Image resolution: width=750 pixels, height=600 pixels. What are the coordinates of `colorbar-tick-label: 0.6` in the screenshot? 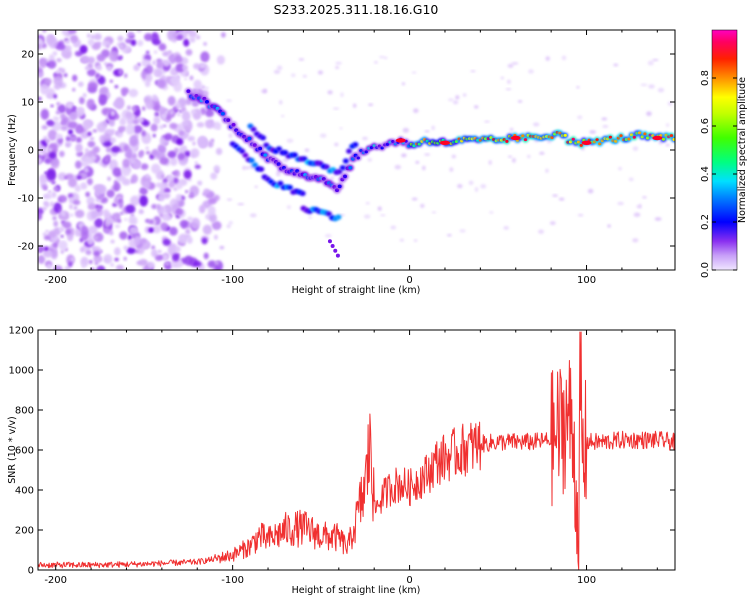 It's located at (705, 126).